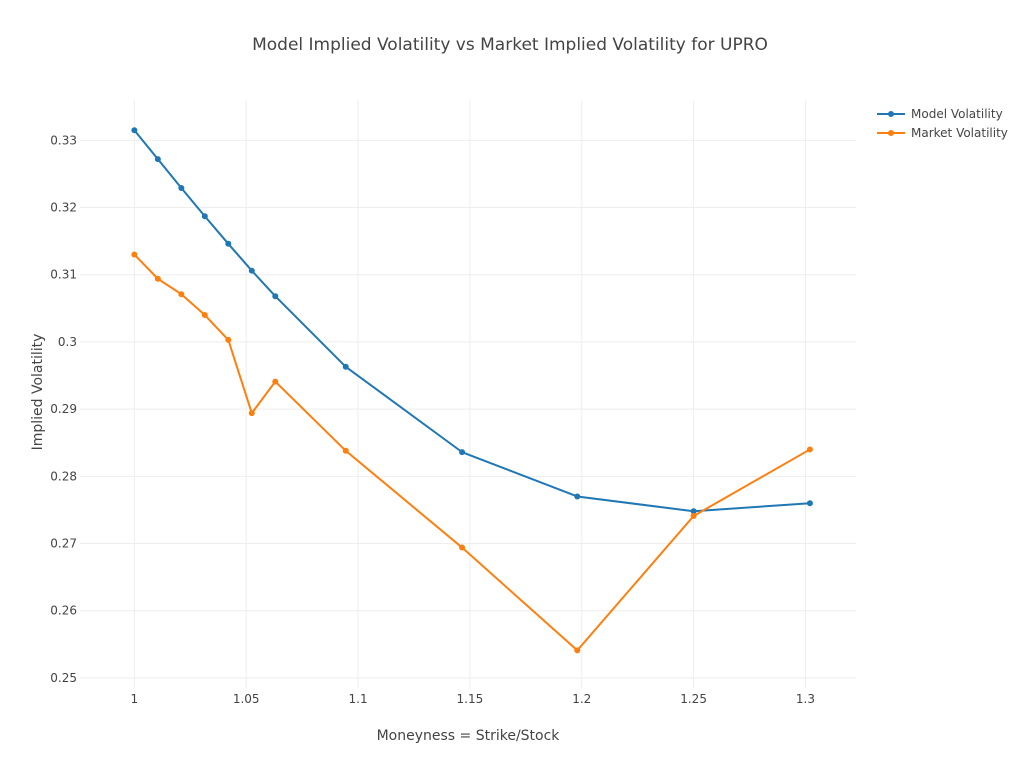 This screenshot has width=1020, height=768. What do you see at coordinates (135, 699) in the screenshot?
I see `x-tick-label: 1` at bounding box center [135, 699].